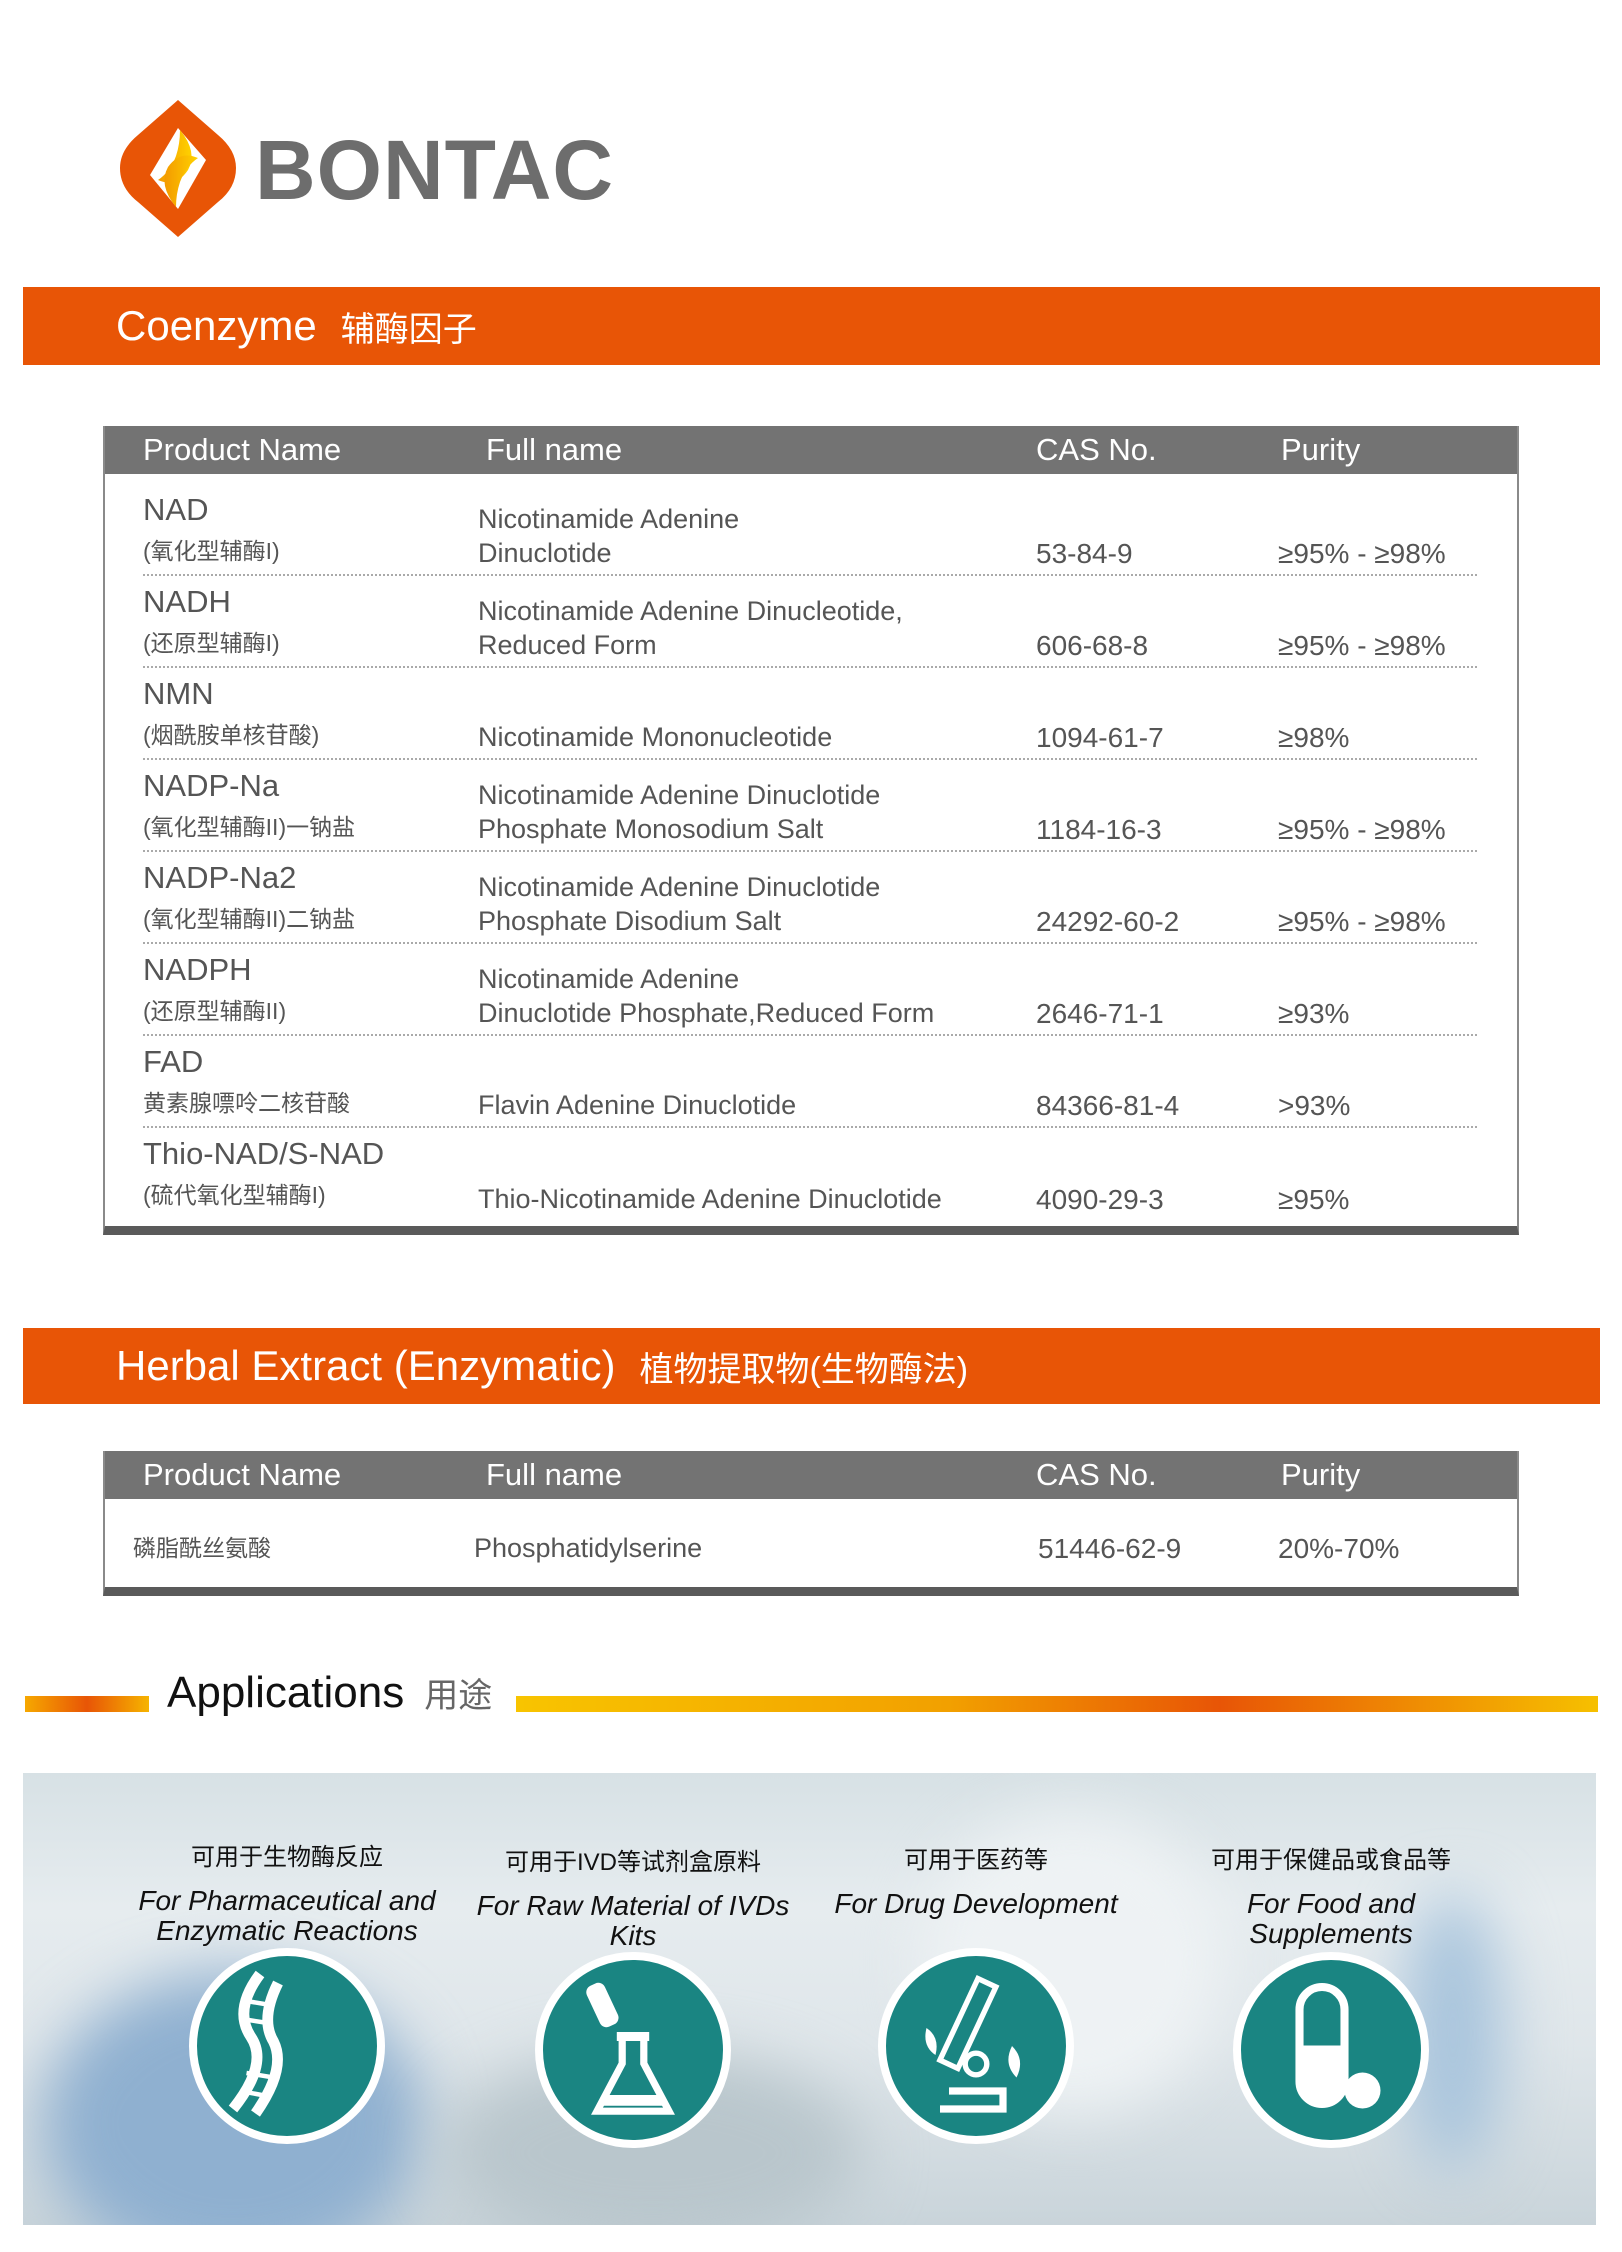 The width and height of the screenshot is (1622, 2252). I want to click on product-name: NAD, so click(176, 509).